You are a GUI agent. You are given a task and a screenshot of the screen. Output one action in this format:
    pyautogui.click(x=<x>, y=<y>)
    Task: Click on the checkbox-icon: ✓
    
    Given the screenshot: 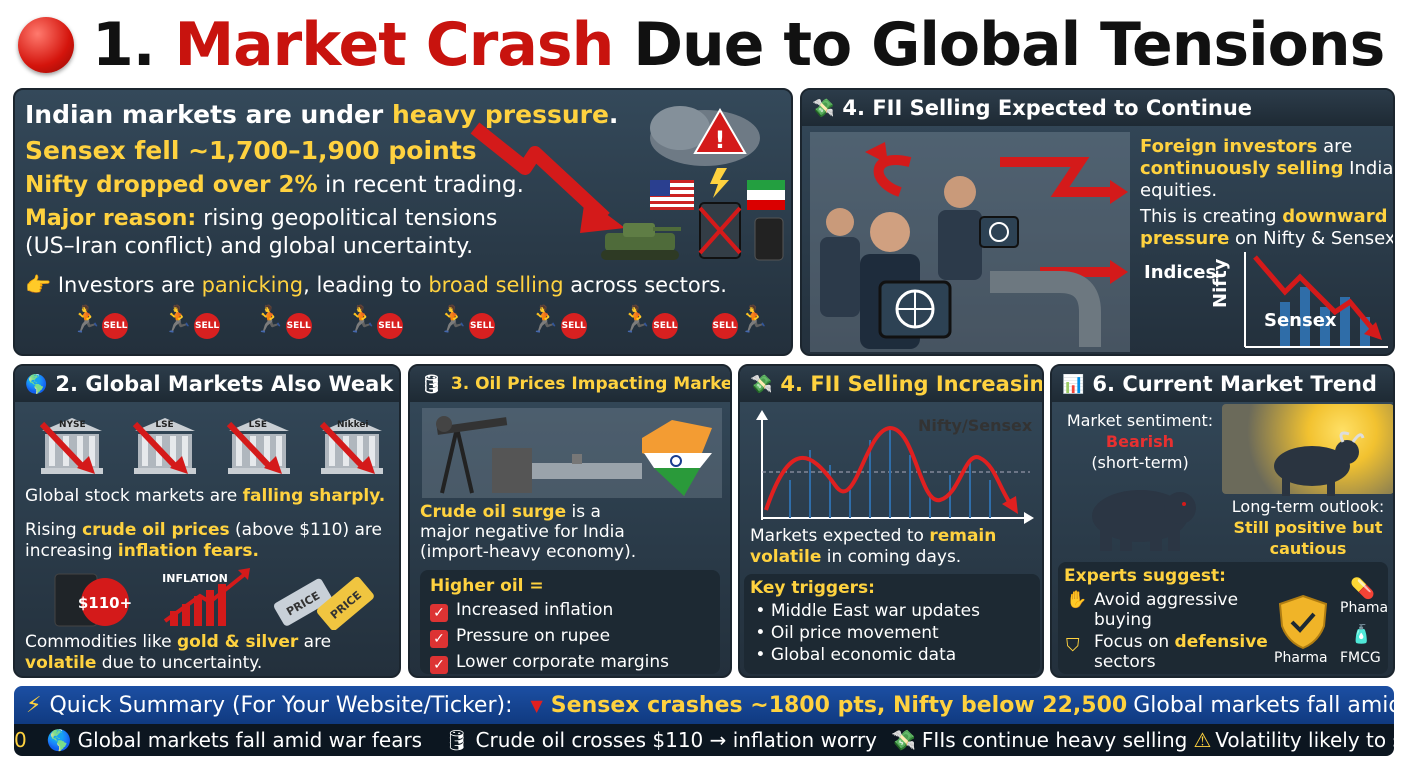 What is the action you would take?
    pyautogui.click(x=439, y=665)
    